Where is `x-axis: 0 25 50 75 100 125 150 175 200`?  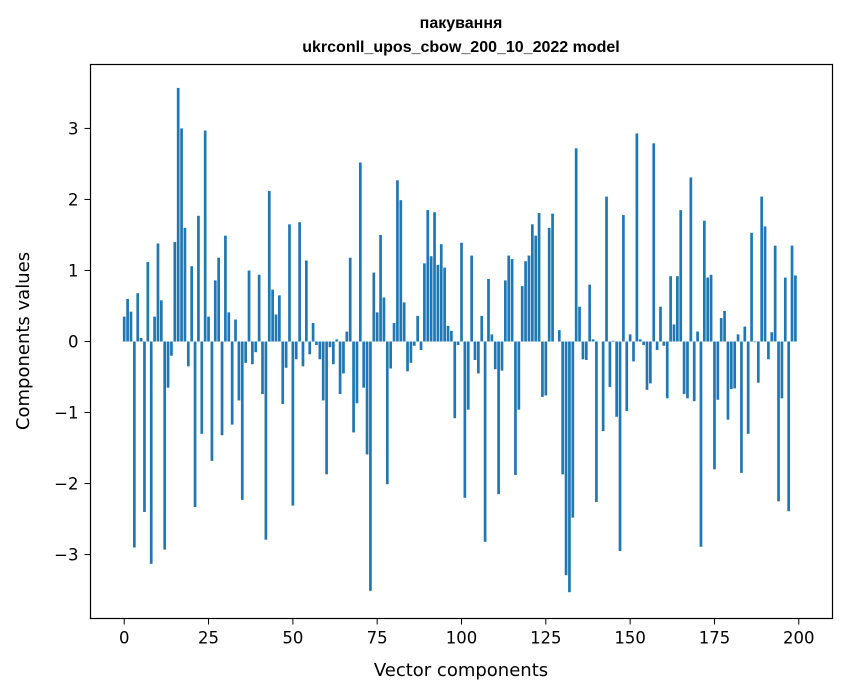
x-axis: 0 25 50 75 100 125 150 175 200 is located at coordinates (467, 633).